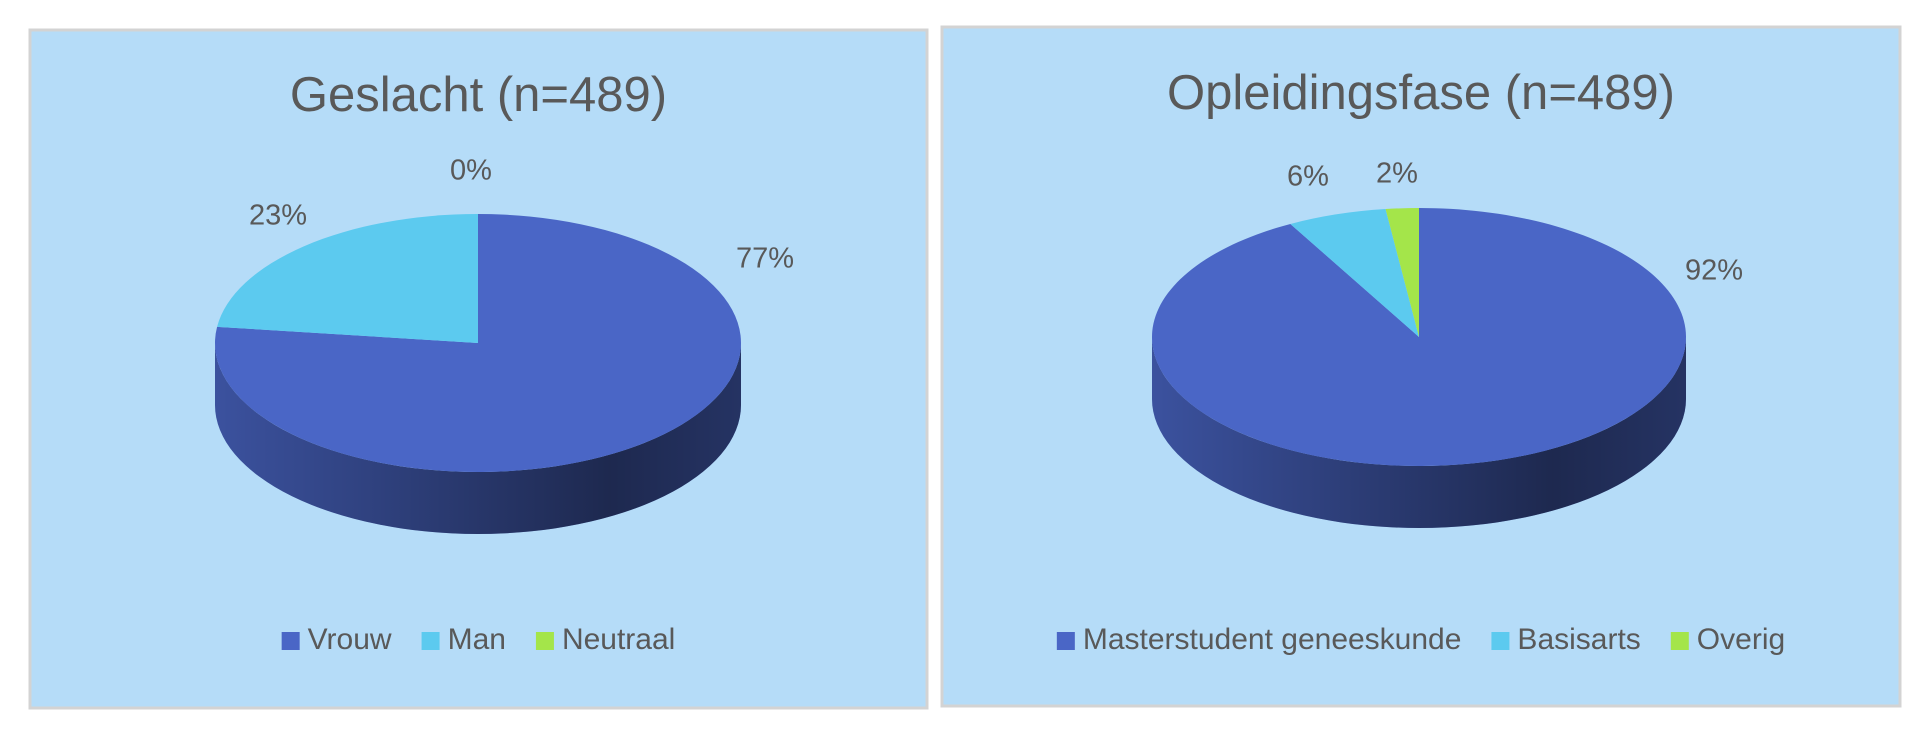  I want to click on legend: Vrouw Man Neutraal, so click(478, 639).